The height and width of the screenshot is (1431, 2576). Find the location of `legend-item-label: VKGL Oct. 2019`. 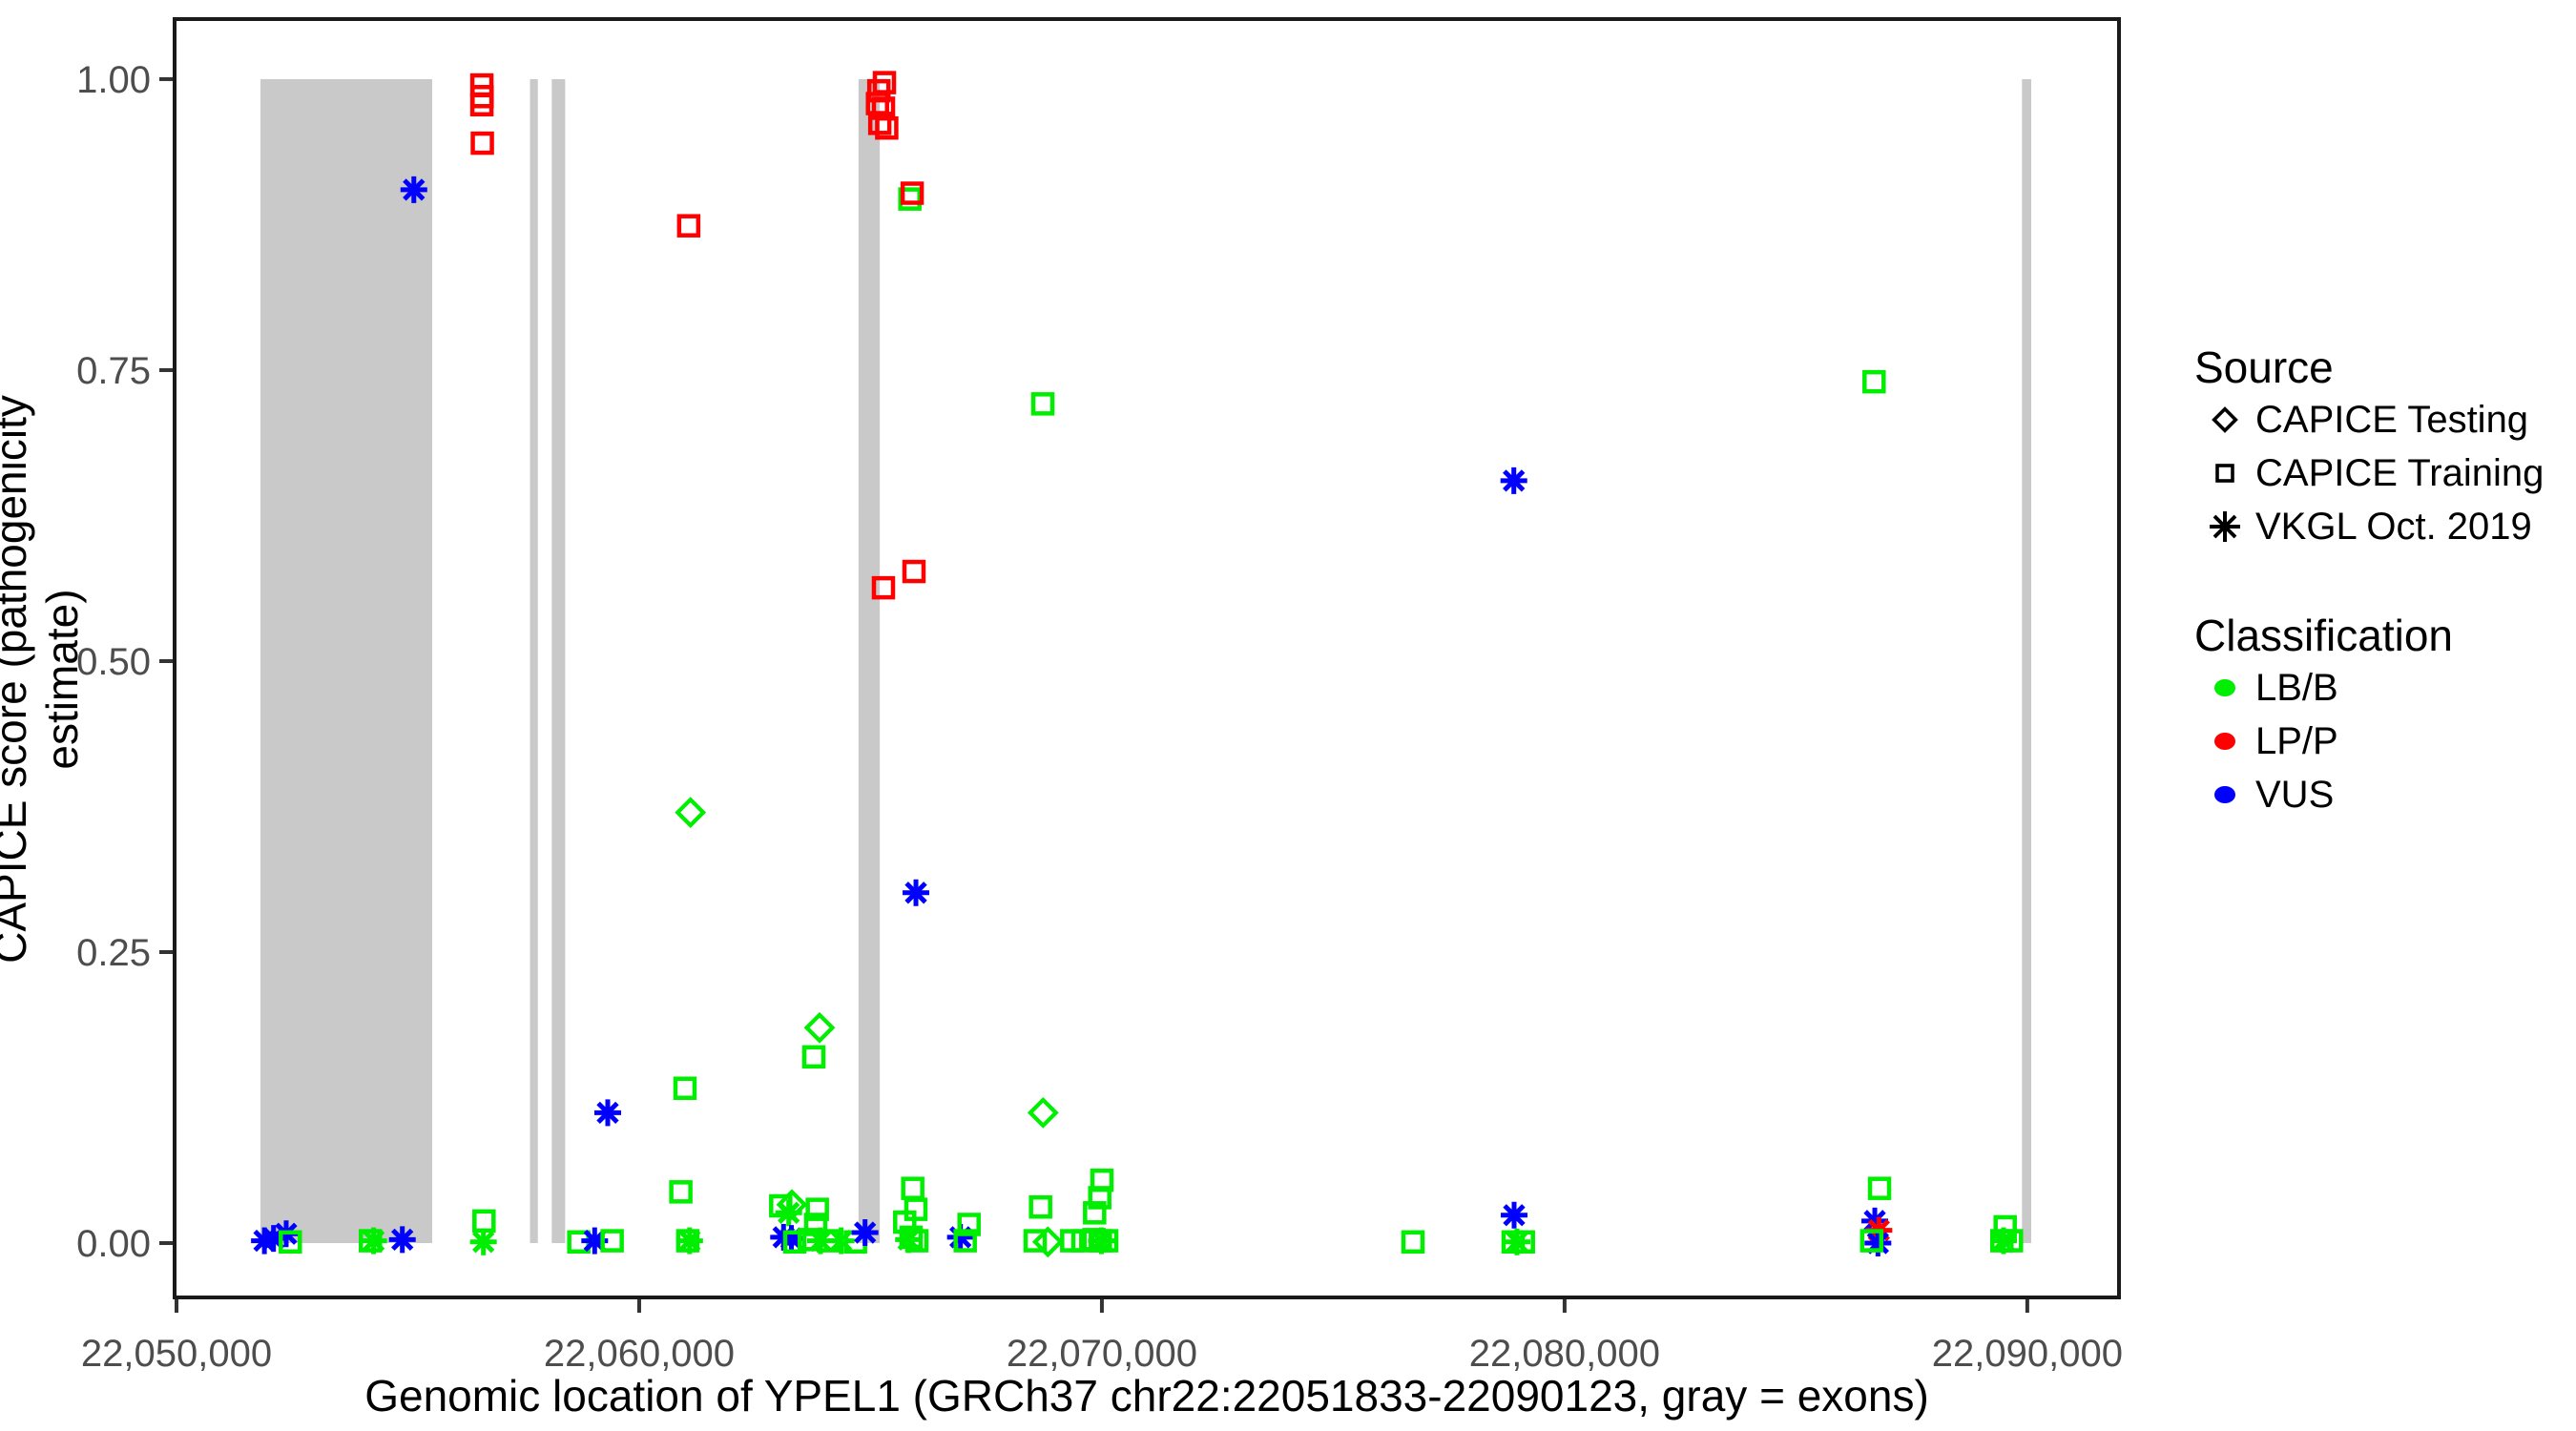

legend-item-label: VKGL Oct. 2019 is located at coordinates (2393, 526).